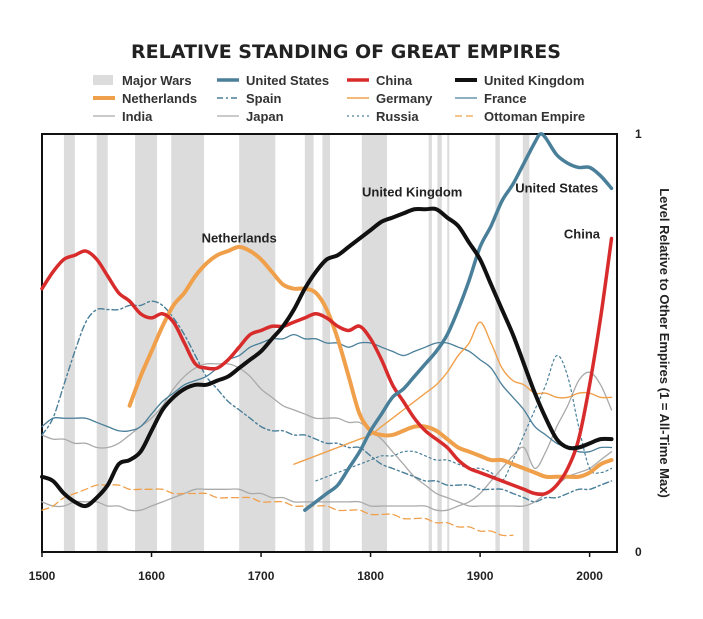 This screenshot has width=703, height=619. Describe the element at coordinates (397, 116) in the screenshot. I see `legend-label-russia: Russia` at that location.